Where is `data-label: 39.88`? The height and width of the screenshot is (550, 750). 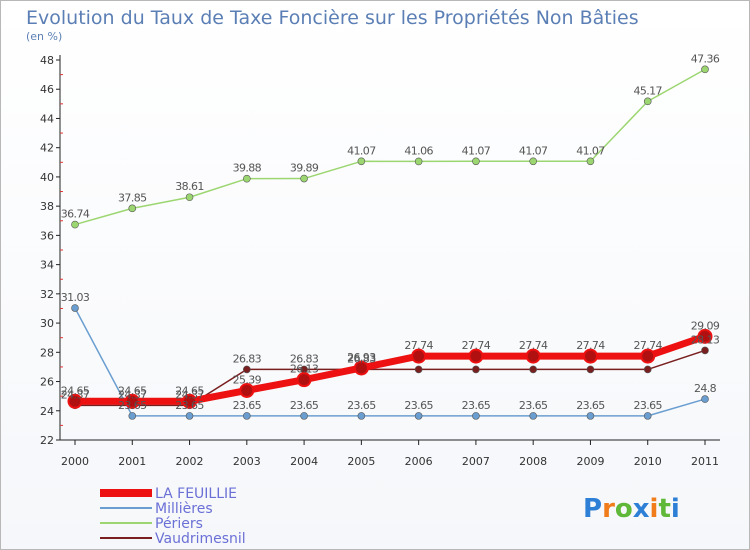 data-label: 39.88 is located at coordinates (247, 168).